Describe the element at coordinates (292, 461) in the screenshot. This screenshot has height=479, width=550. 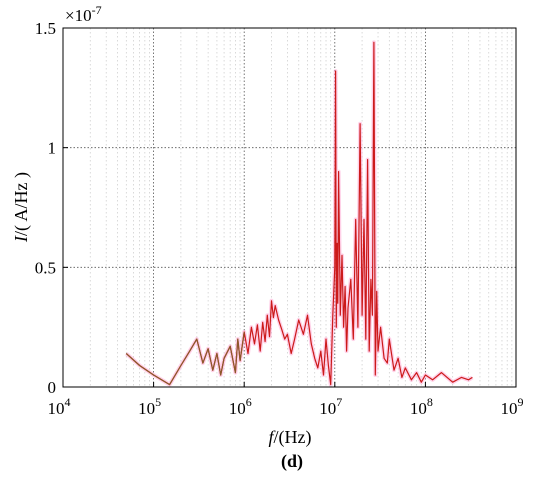
I see `panel-label: (d)` at that location.